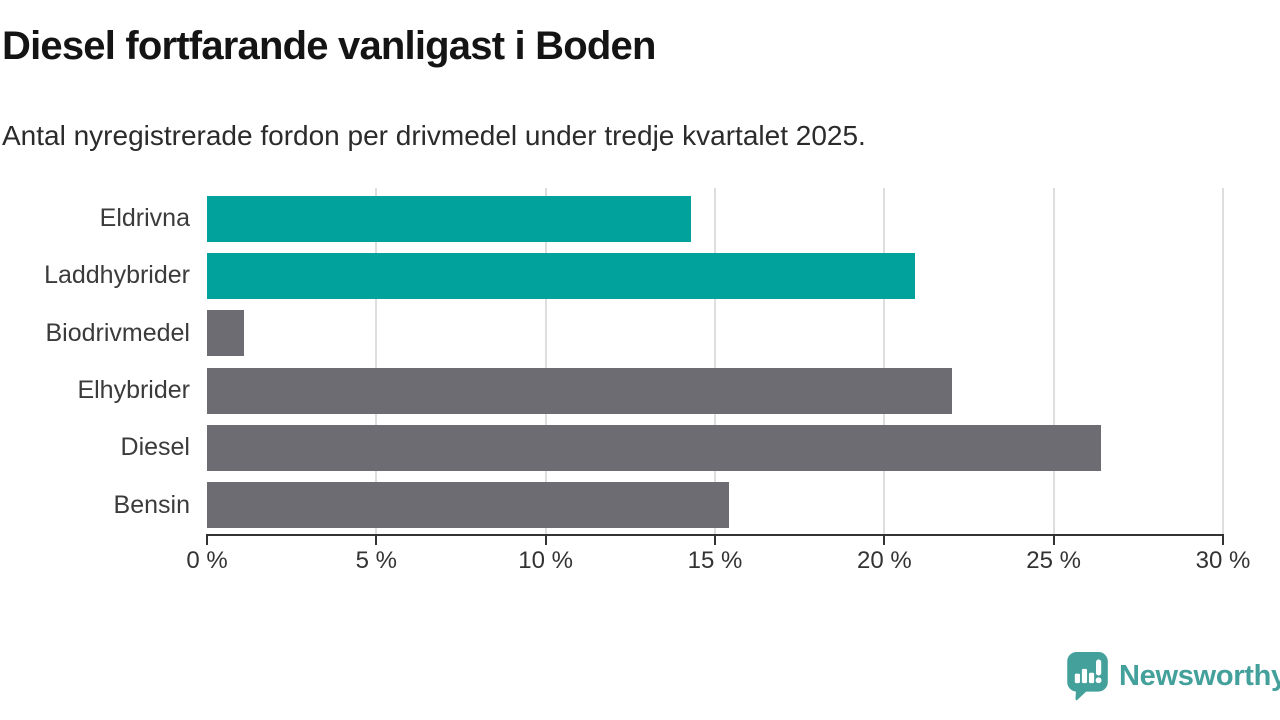  What do you see at coordinates (1199, 676) in the screenshot?
I see `newsworthy-wordmark: Newsworthy` at bounding box center [1199, 676].